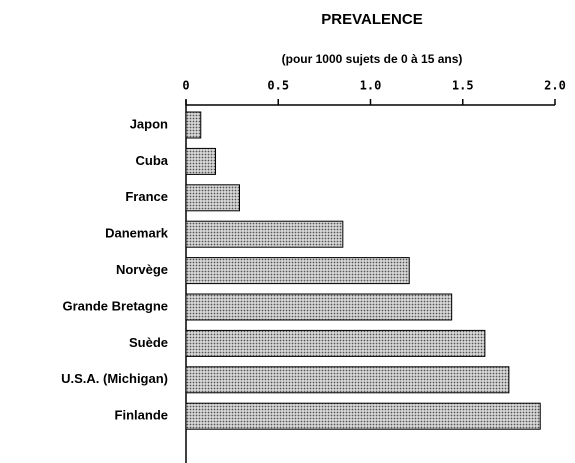 The height and width of the screenshot is (463, 575). What do you see at coordinates (114, 378) in the screenshot?
I see `y-tick-label: U.S.A. (Michigan)` at bounding box center [114, 378].